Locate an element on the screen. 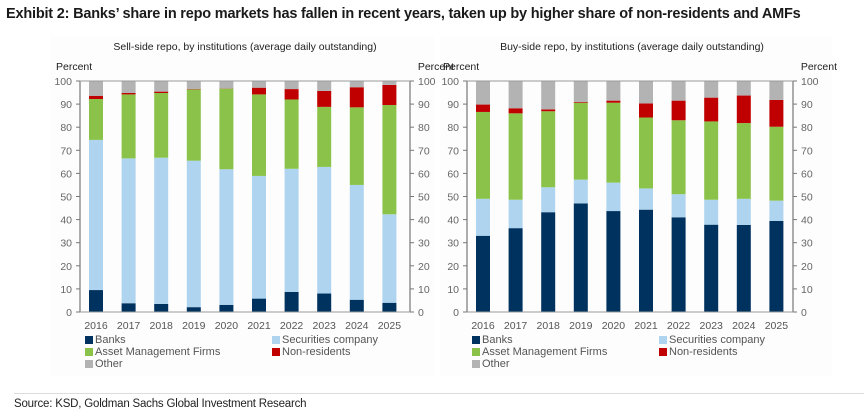  sell-side-x-tick-label: 2021 is located at coordinates (259, 326).